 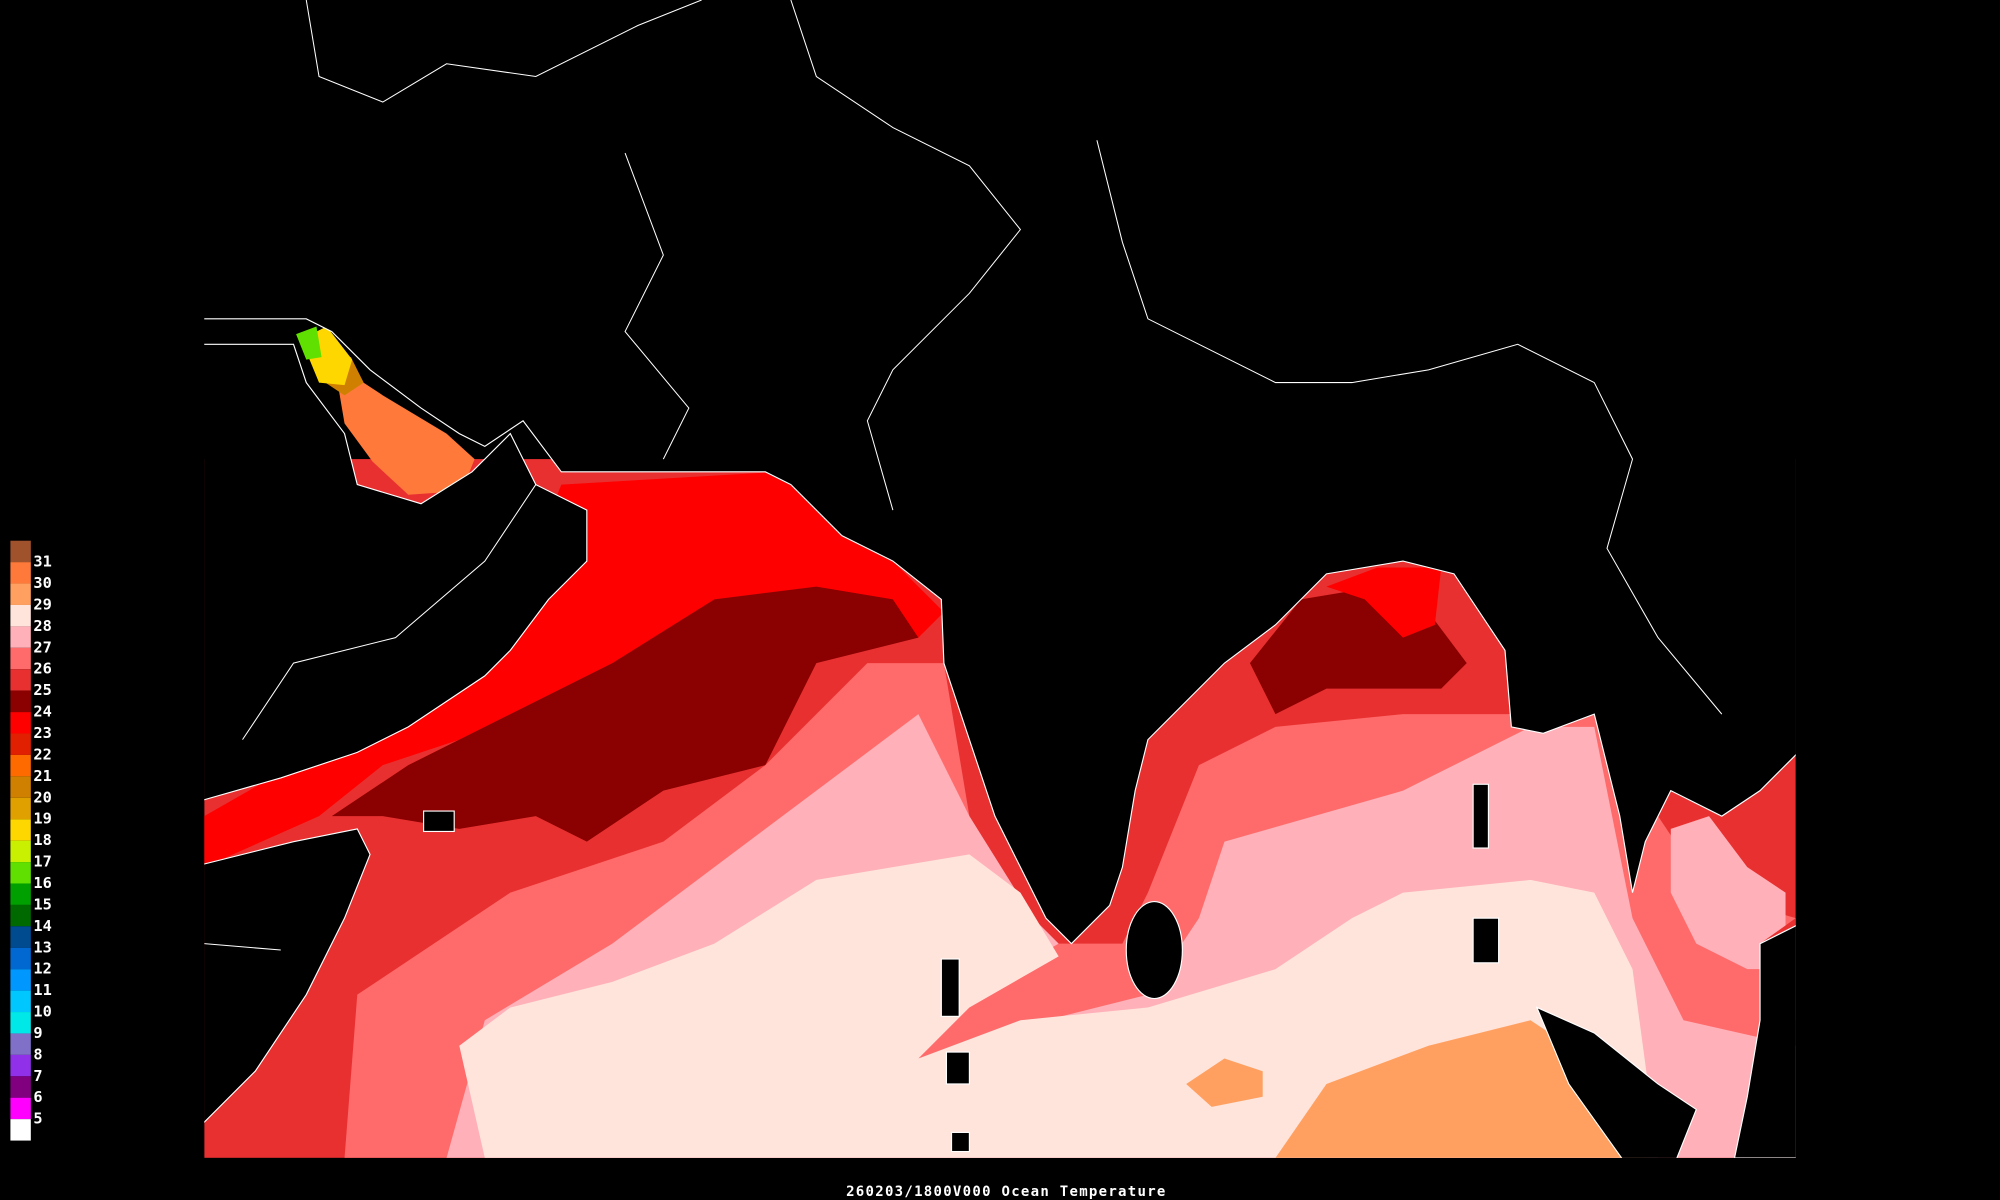 I want to click on legend-label: 8, so click(x=37, y=1054).